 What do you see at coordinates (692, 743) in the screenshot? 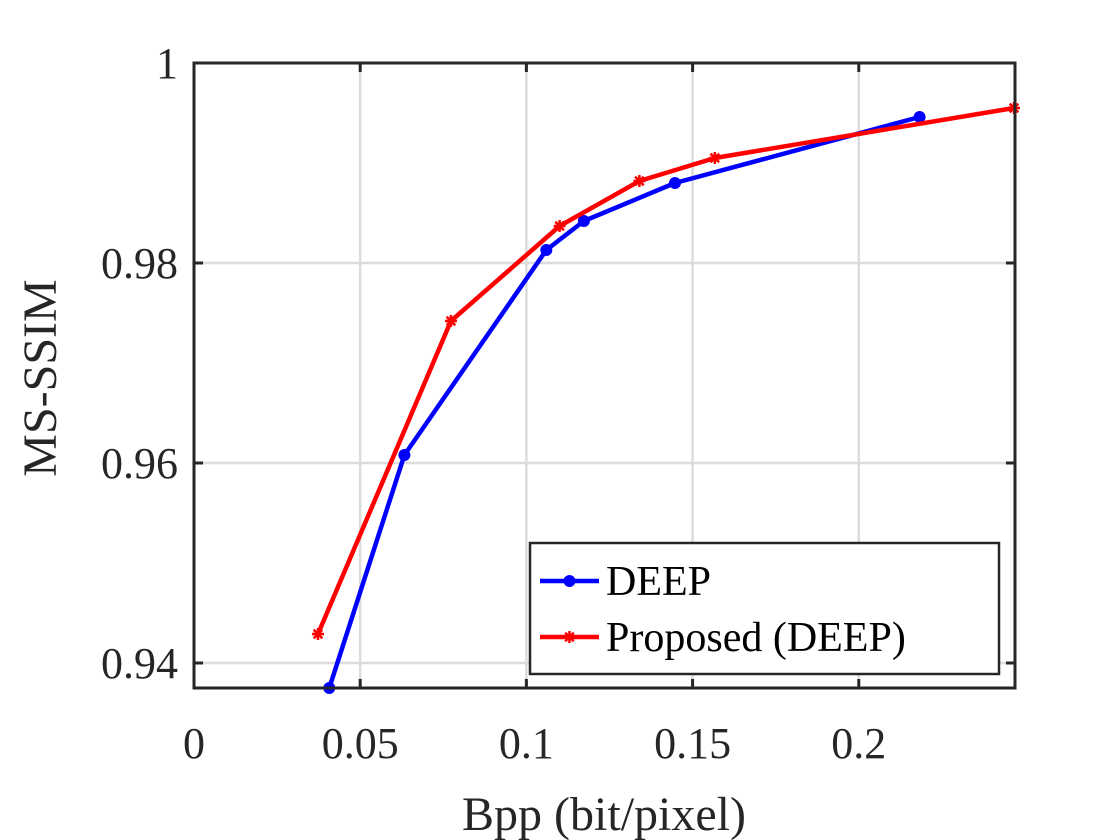
I see `x-tick-label: 0.15` at bounding box center [692, 743].